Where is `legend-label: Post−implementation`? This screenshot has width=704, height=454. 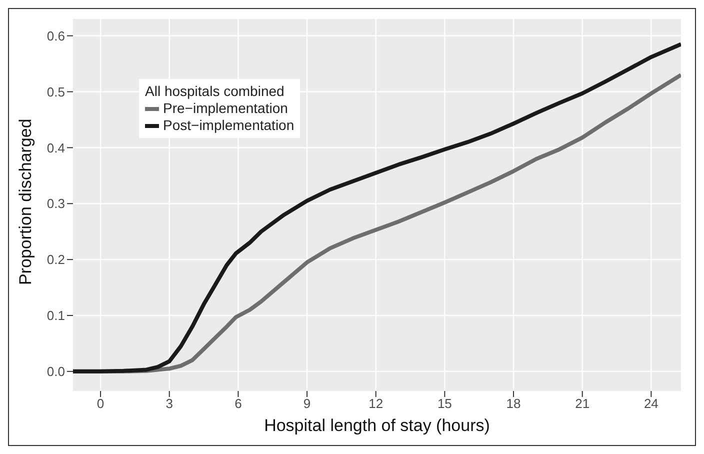 legend-label: Post−implementation is located at coordinates (228, 125).